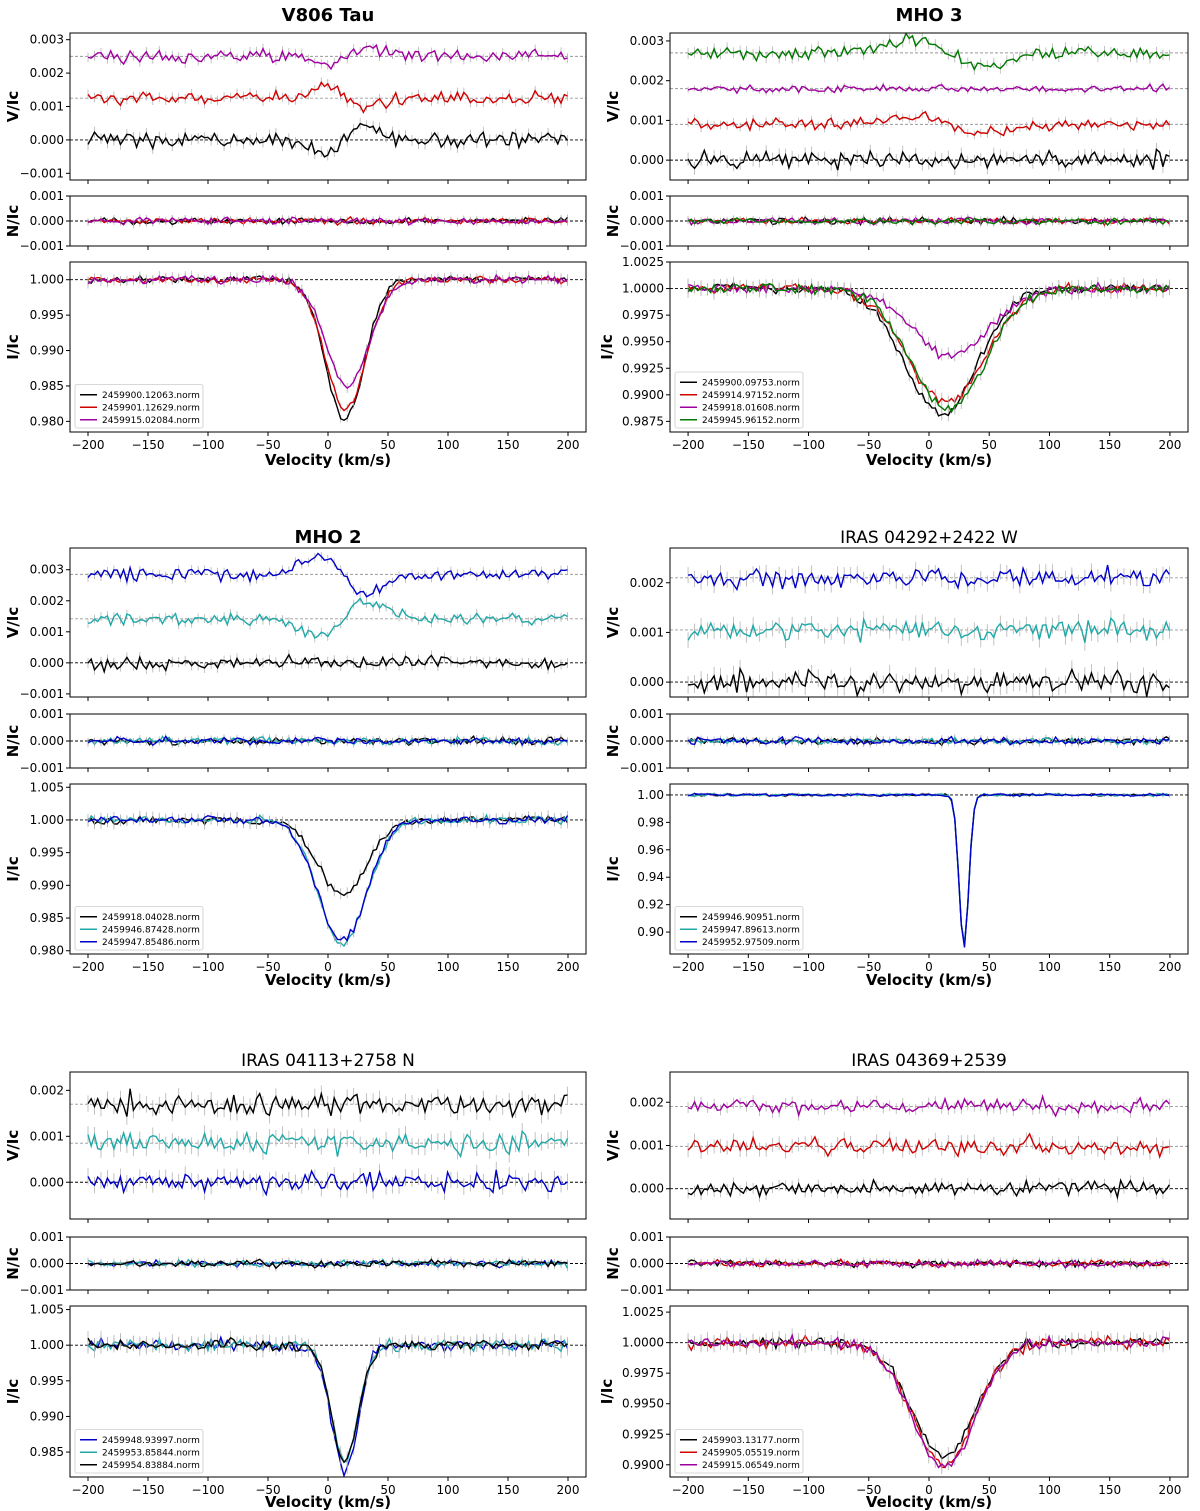  I want to click on legend-entry: 2459900.12063.norm, so click(151, 396).